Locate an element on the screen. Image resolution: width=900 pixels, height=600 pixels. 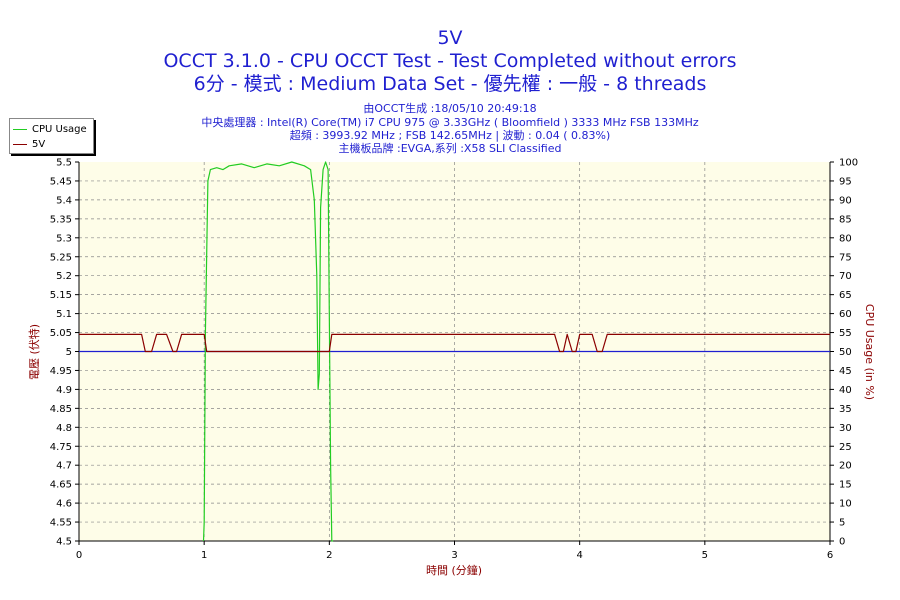
series-line-cpu-usage is located at coordinates (268, 351).